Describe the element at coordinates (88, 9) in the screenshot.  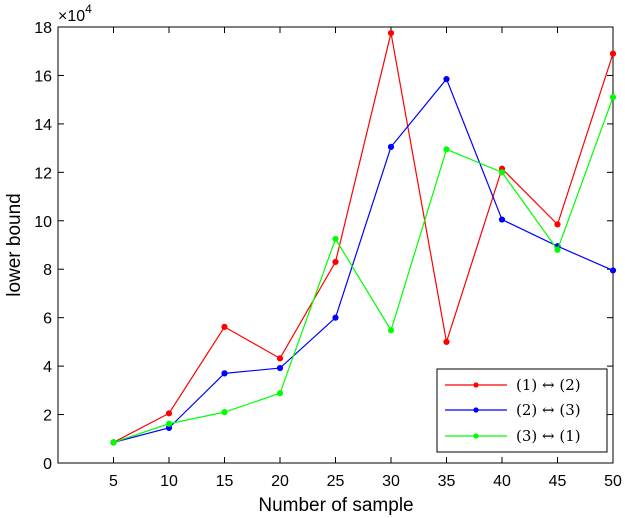
I see `y-exponent-text: 4` at that location.